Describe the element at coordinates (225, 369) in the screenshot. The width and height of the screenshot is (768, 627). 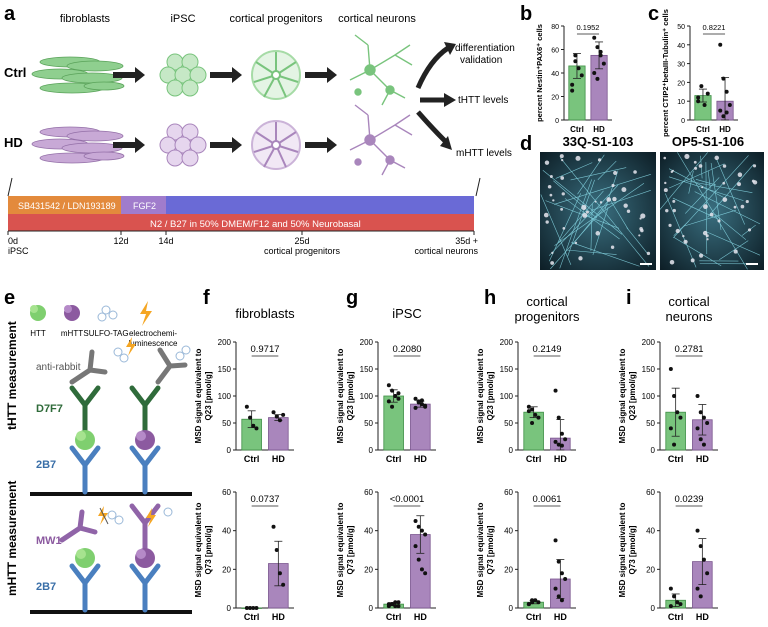
I see `y-tick-label: 150` at that location.